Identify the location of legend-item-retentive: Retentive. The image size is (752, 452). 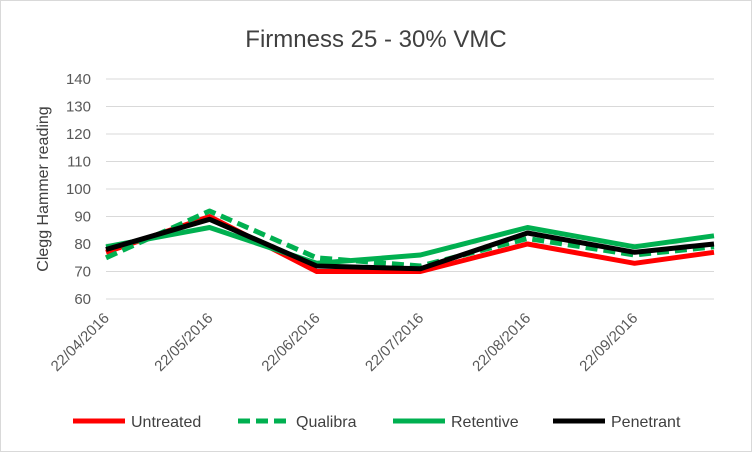
(456, 422).